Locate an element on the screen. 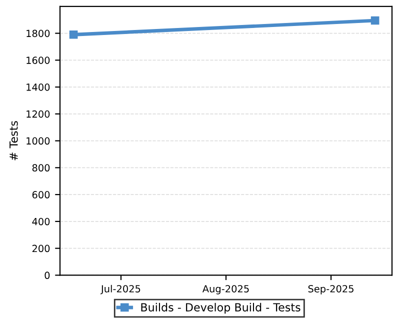 The width and height of the screenshot is (400, 320). y-tick-label: 400 is located at coordinates (41, 222).